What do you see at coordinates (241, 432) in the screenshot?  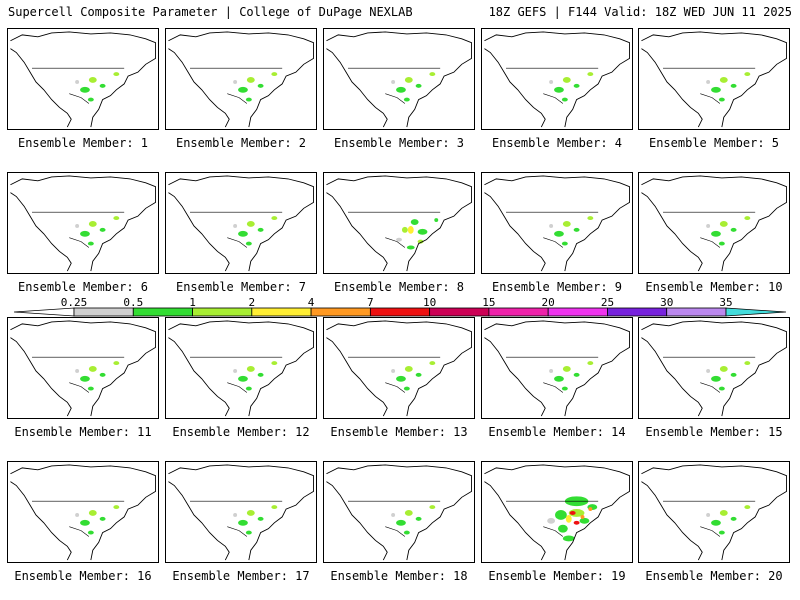 I see `ensemble-member-label: Ensemble Member: 12` at bounding box center [241, 432].